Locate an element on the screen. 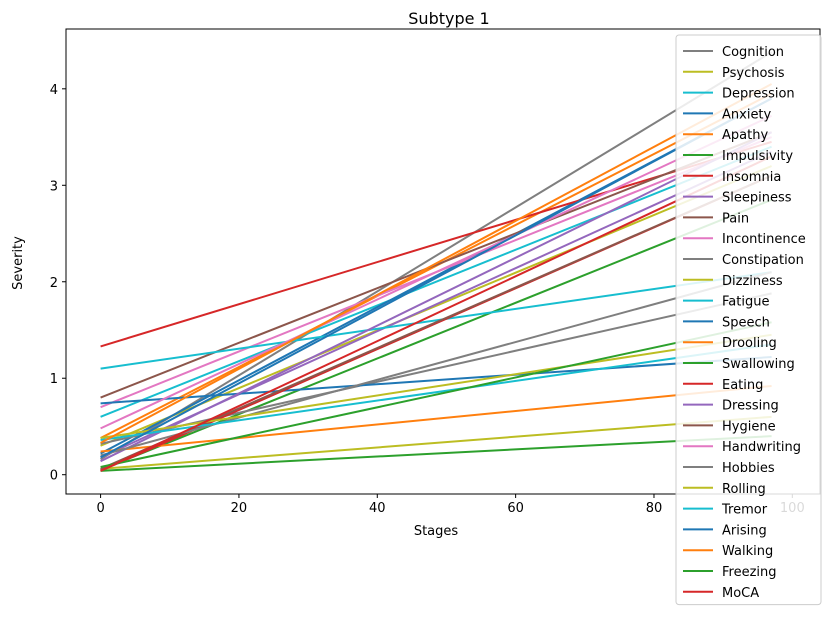 The image size is (833, 618). legend-label: Rolling is located at coordinates (744, 489).